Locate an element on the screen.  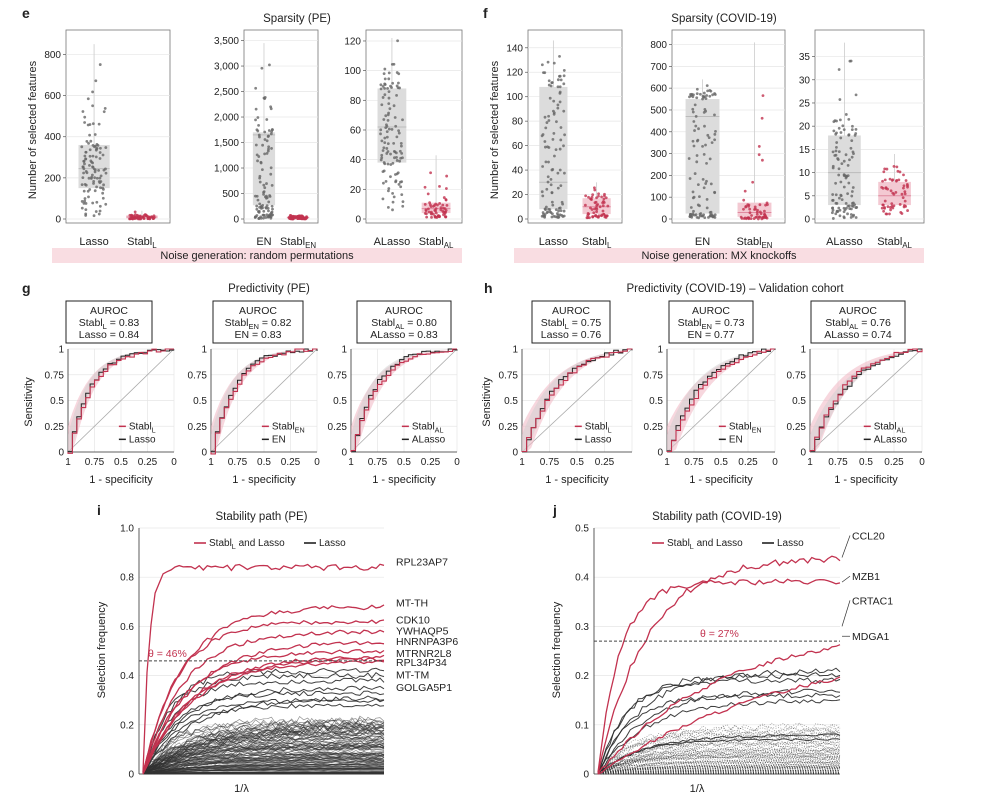
y-tick-label: 0.25 is located at coordinates (55, 427).